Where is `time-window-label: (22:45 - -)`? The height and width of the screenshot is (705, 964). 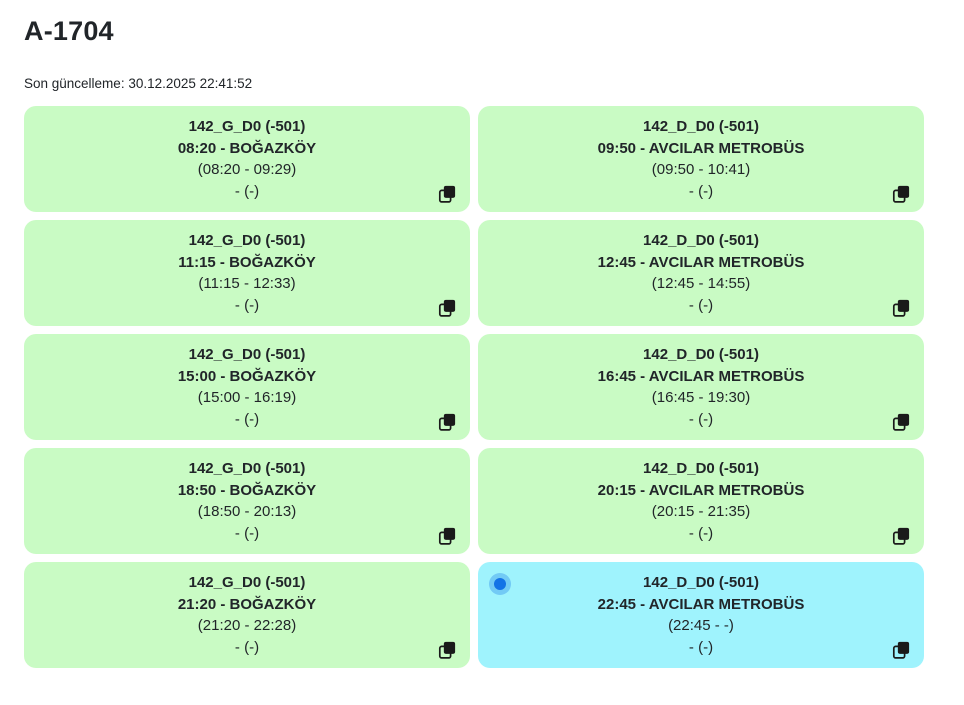 time-window-label: (22:45 - -) is located at coordinates (701, 625).